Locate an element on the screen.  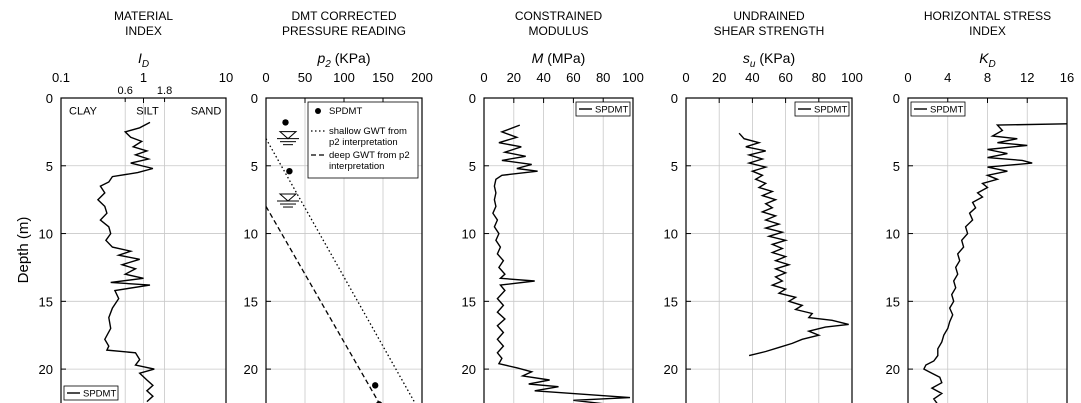
legend-label: shallow GWT from is located at coordinates (368, 131).